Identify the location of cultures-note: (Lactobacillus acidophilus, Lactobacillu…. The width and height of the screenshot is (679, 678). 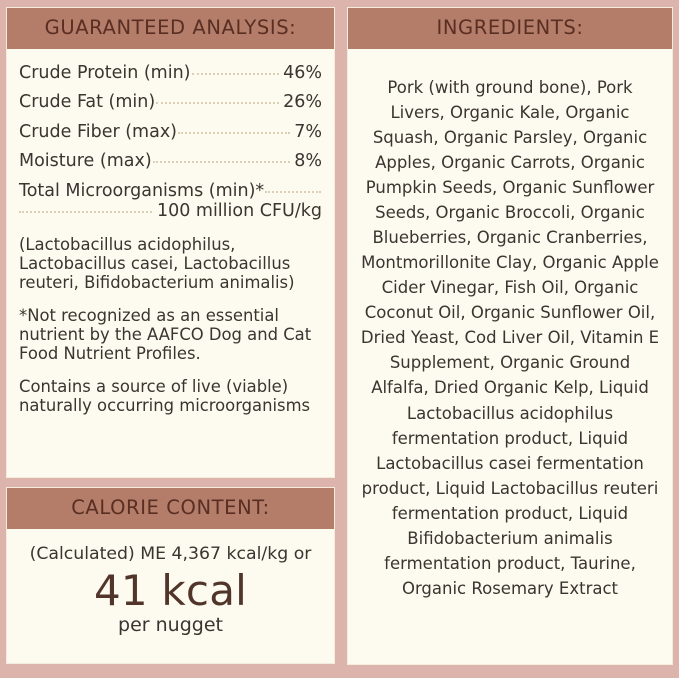
(157, 263).